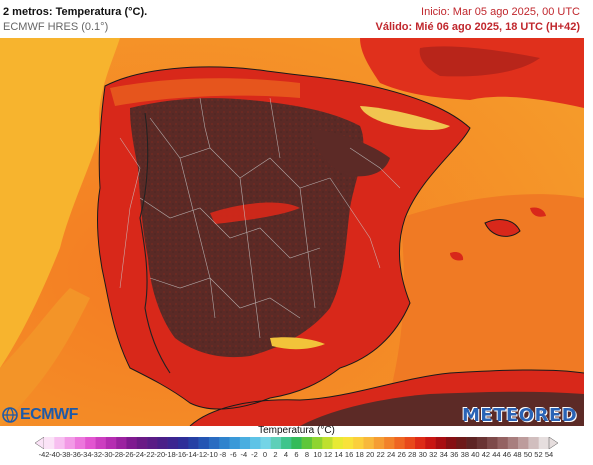 Image resolution: width=593 pixels, height=465 pixels. I want to click on colorbar-tick-label: -8, so click(223, 454).